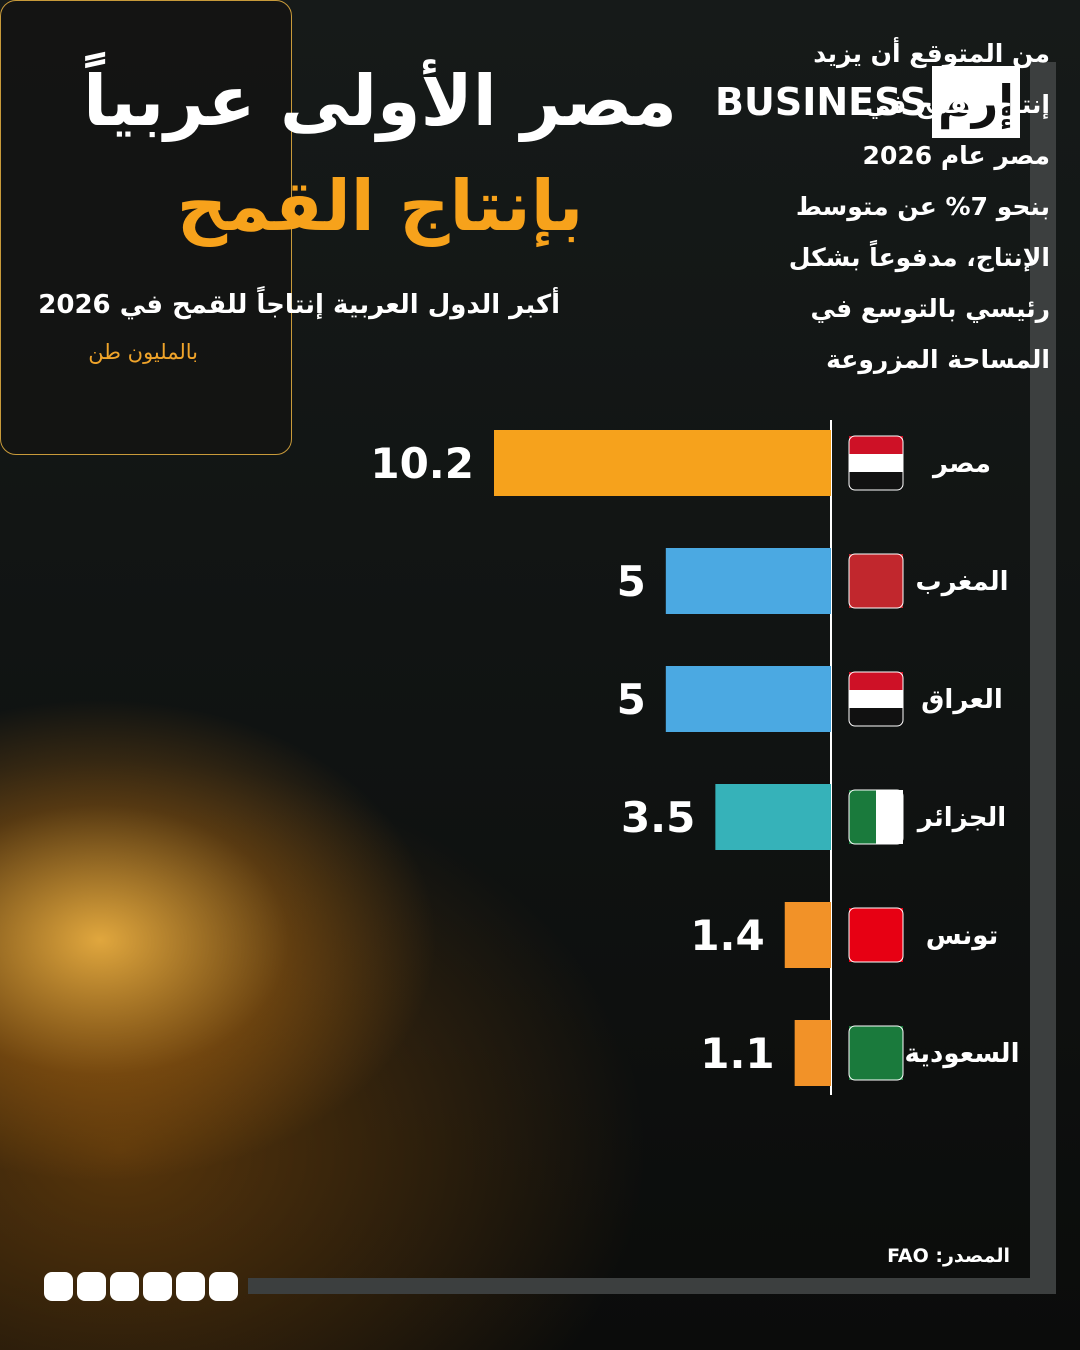 This screenshot has height=1350, width=1080. I want to click on unit-label: بالمليون طن, so click(143, 352).